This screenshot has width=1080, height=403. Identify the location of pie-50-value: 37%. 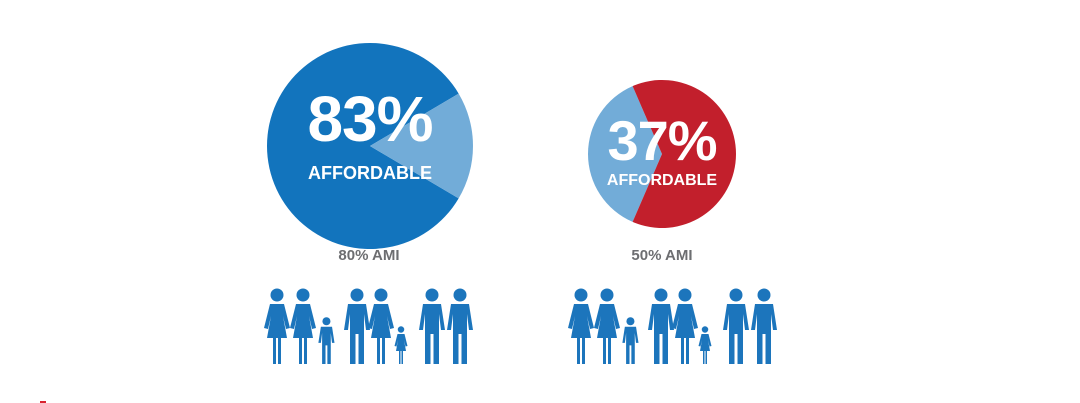
(662, 140).